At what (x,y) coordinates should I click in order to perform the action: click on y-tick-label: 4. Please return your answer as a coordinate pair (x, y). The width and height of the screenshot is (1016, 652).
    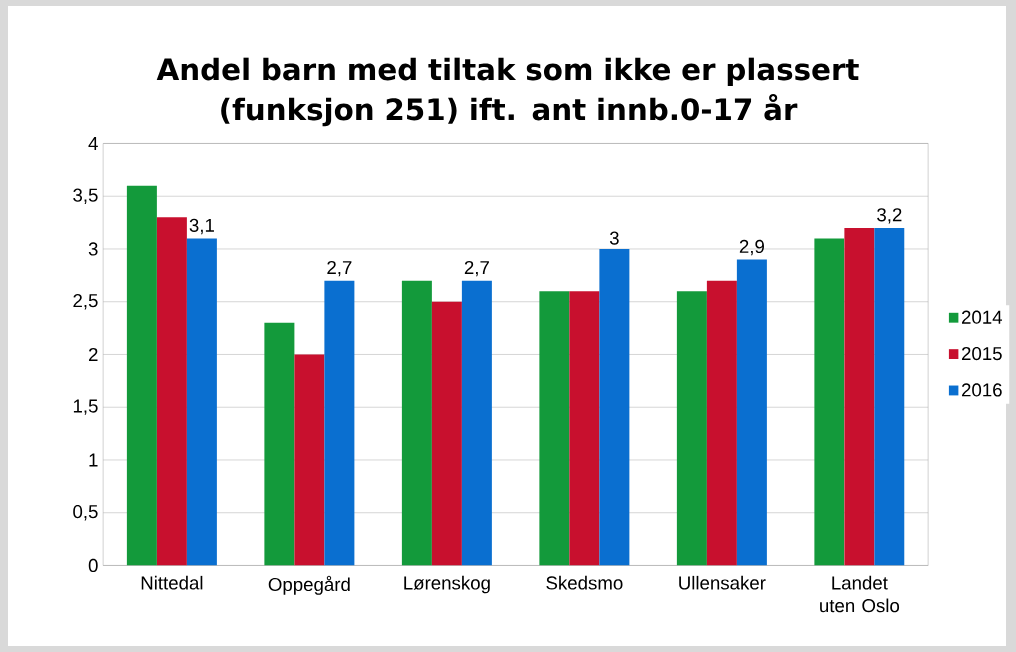
    Looking at the image, I should click on (93, 143).